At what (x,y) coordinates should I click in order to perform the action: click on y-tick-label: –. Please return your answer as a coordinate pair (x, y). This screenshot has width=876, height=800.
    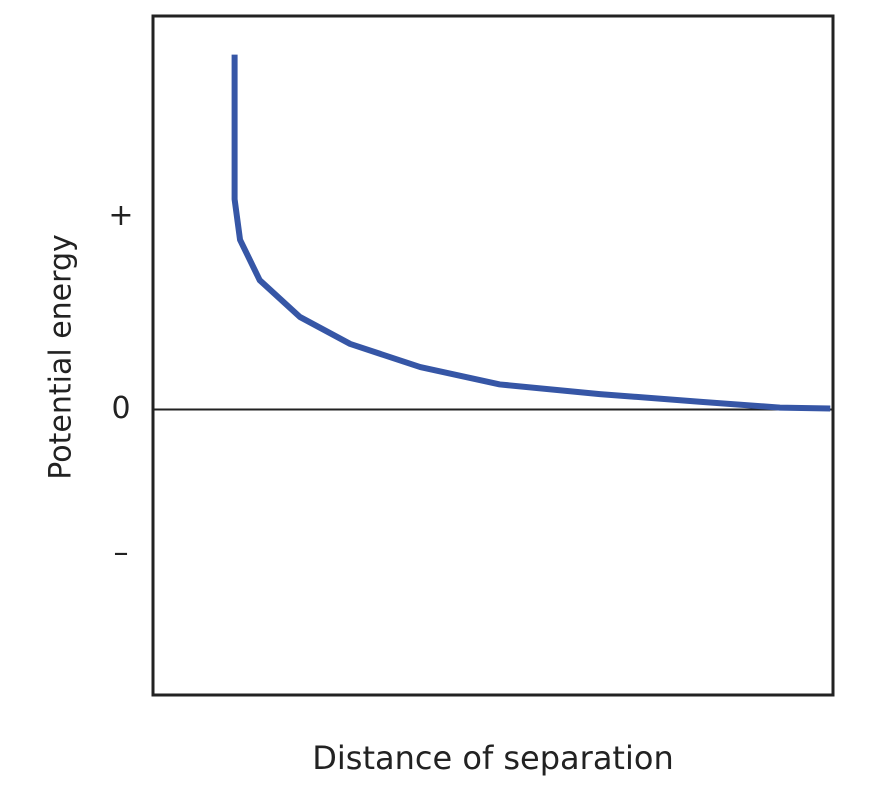
    Looking at the image, I should click on (121, 553).